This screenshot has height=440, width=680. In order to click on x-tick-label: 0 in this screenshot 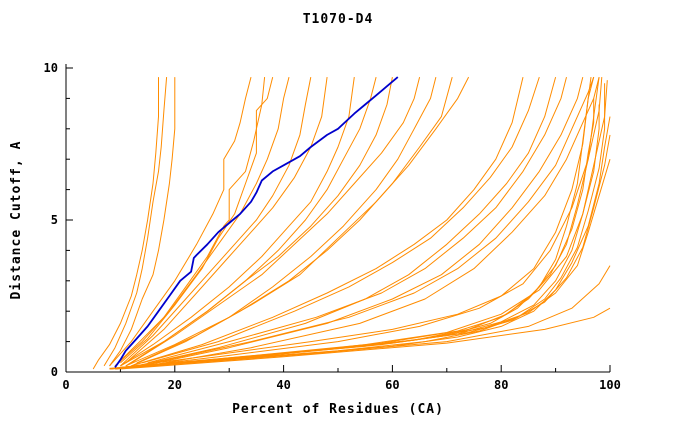, I will do `click(65, 385)`.